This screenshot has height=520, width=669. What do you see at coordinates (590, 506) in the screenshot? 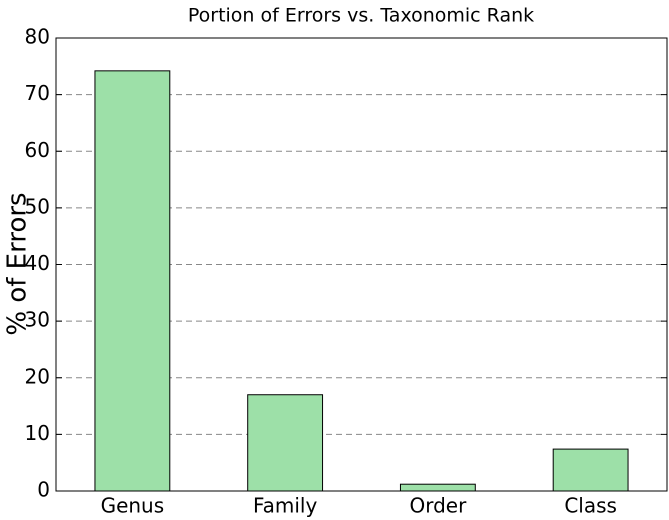
I see `x-tick-label: Class` at bounding box center [590, 506].